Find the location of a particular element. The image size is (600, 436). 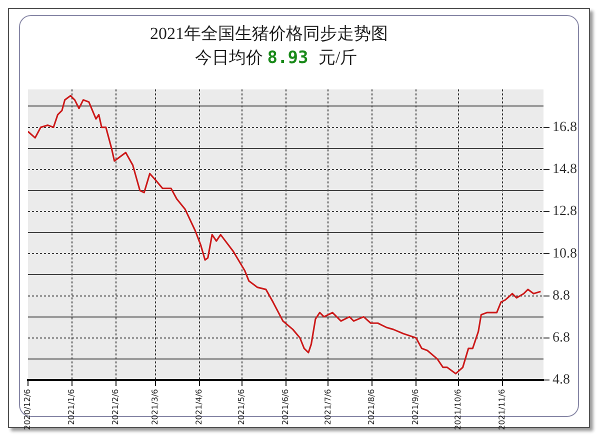

y-tick-label: 4.8 is located at coordinates (561, 380).